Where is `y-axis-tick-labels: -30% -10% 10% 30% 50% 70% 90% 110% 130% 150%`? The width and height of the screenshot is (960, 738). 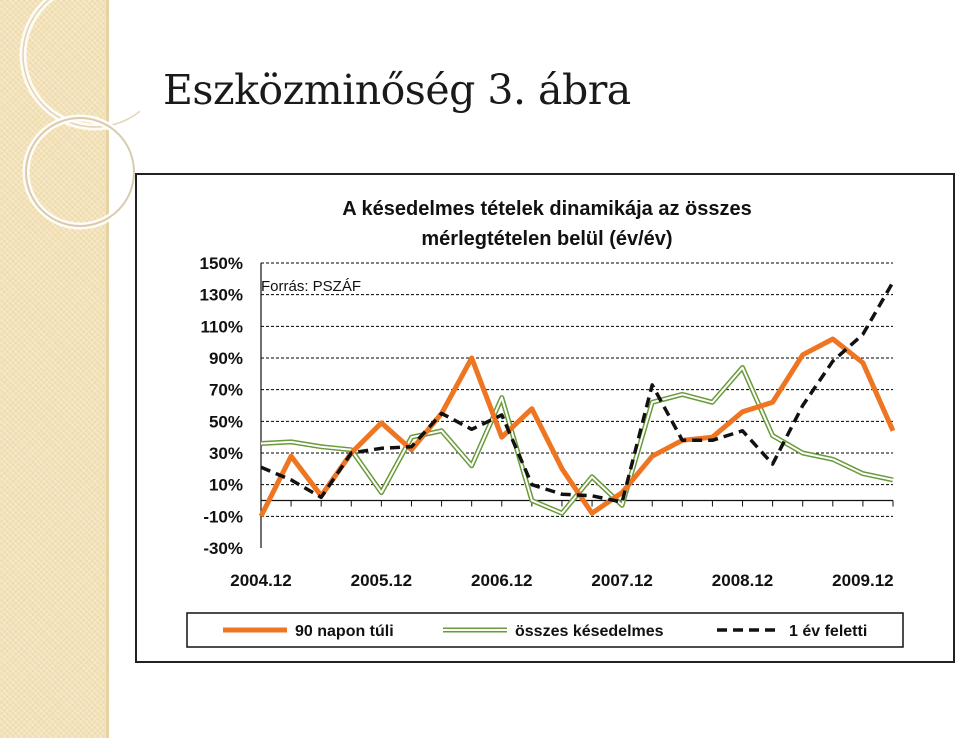
y-axis-tick-labels: -30% -10% 10% 30% 50% 70% 90% 110% 130% 150% is located at coordinates (221, 406).